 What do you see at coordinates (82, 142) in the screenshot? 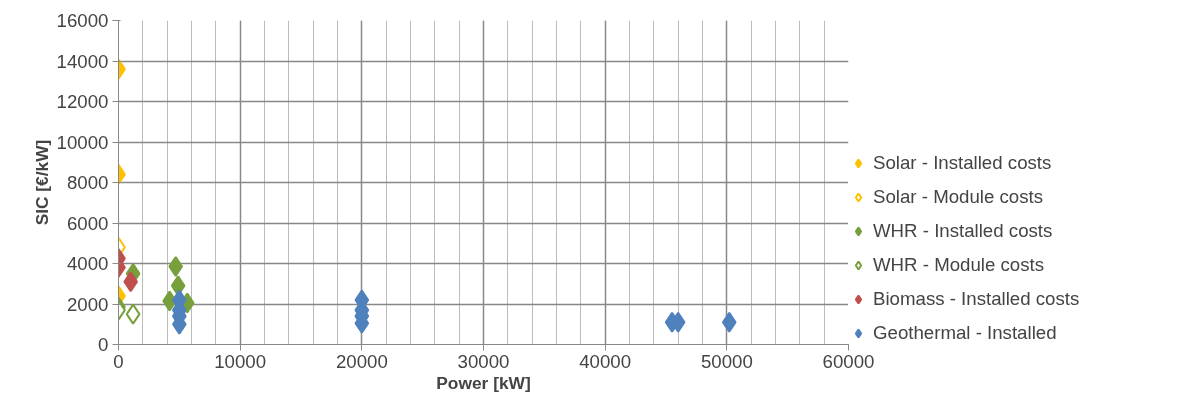
I see `y-tick-label: 10000` at bounding box center [82, 142].